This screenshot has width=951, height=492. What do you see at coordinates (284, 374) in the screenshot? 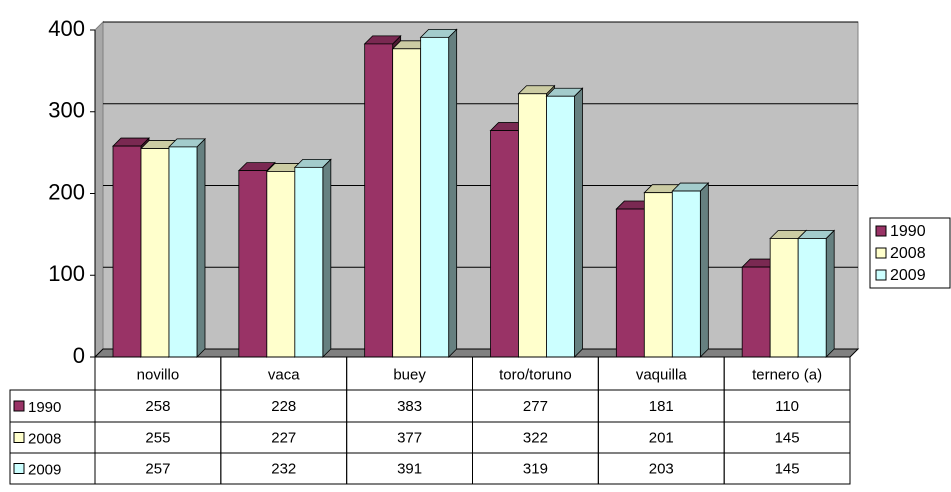
I see `category-label: vaca` at bounding box center [284, 374].